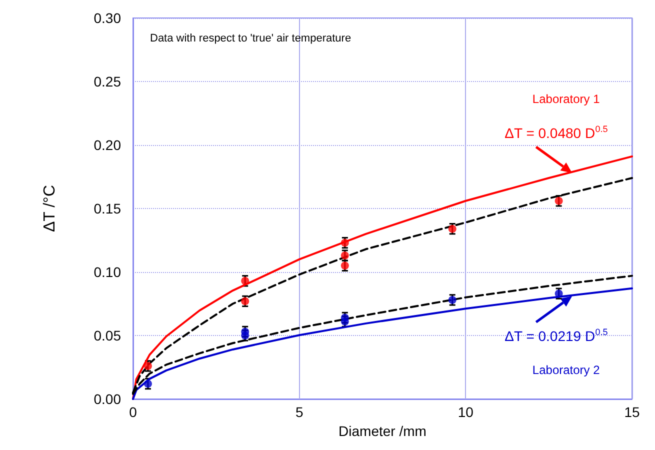 This screenshot has height=450, width=655. I want to click on y-tick-label: 0.20, so click(108, 145).